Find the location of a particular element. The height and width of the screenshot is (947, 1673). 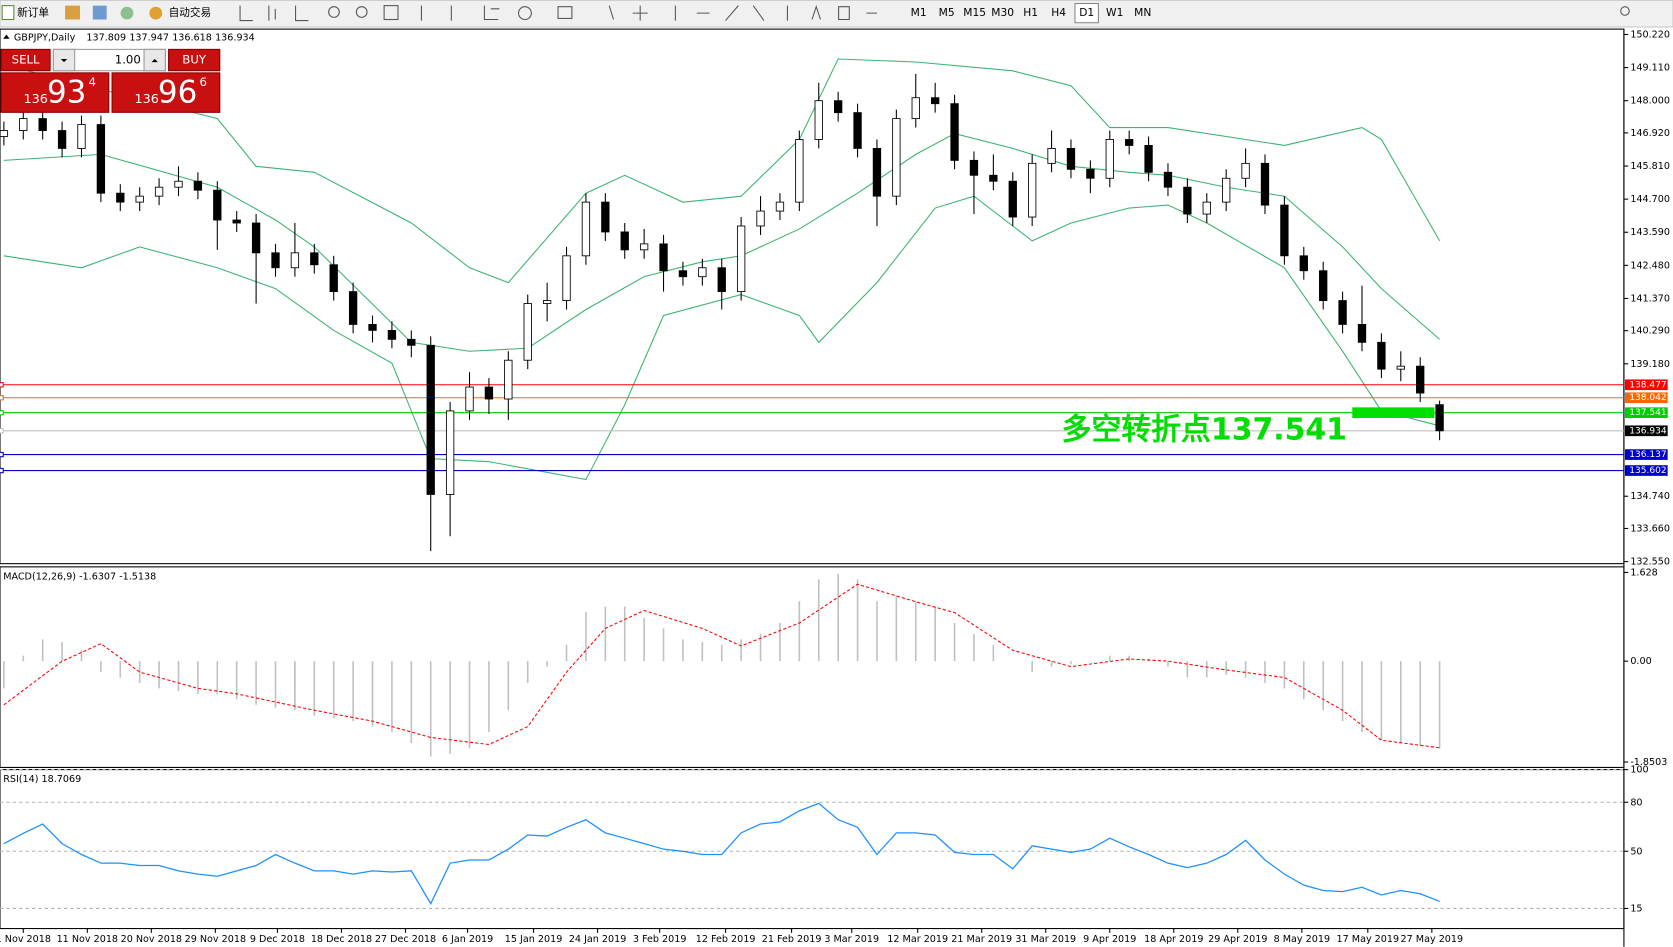

macd-title: MACD(12,26,9) -1.6307 -1.5138 is located at coordinates (79, 576).